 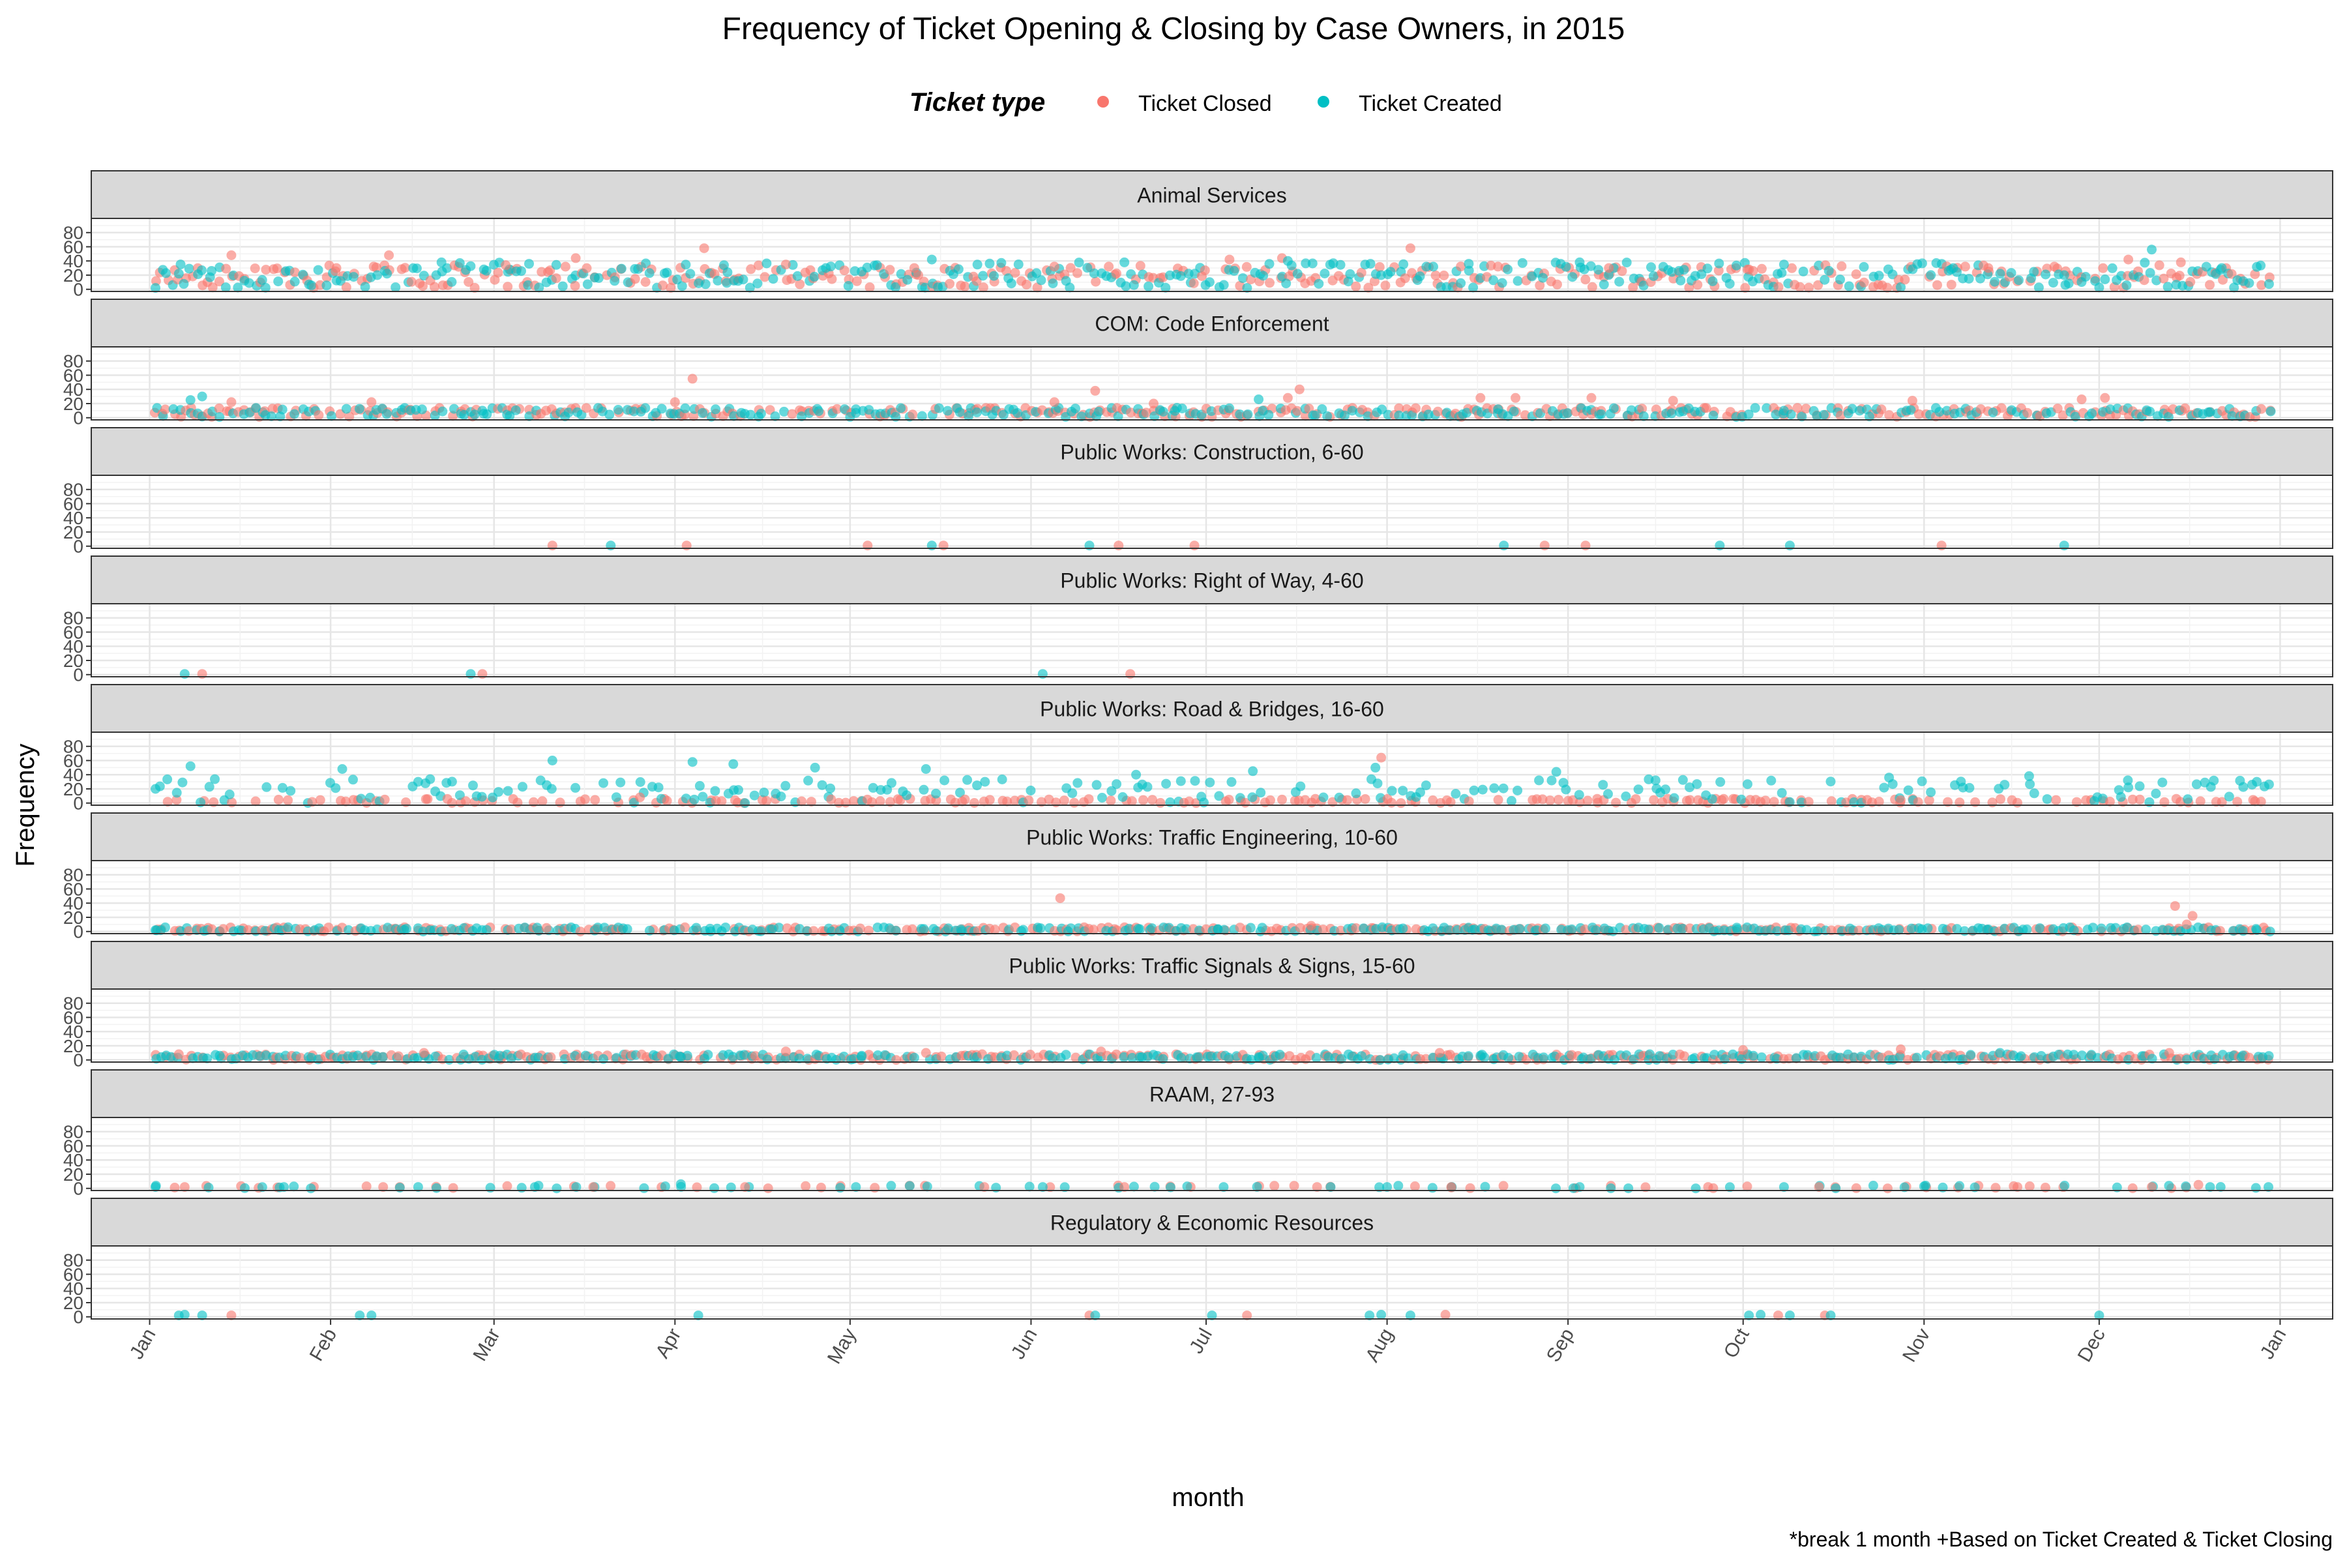 What do you see at coordinates (1211, 581) in the screenshot?
I see `facet-strip-label: Public Works: Right of Way, 4-60` at bounding box center [1211, 581].